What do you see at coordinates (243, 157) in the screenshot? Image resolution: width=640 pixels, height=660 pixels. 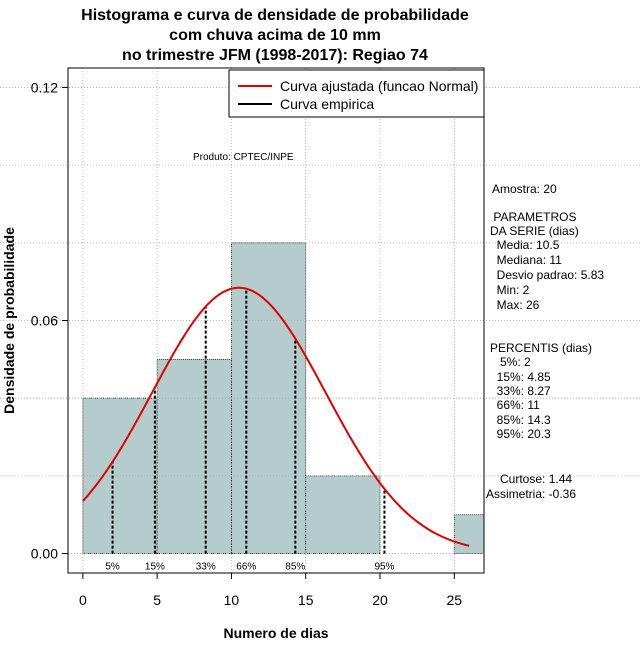 I see `watermark-text: Produto: CPTEC/INPE` at bounding box center [243, 157].